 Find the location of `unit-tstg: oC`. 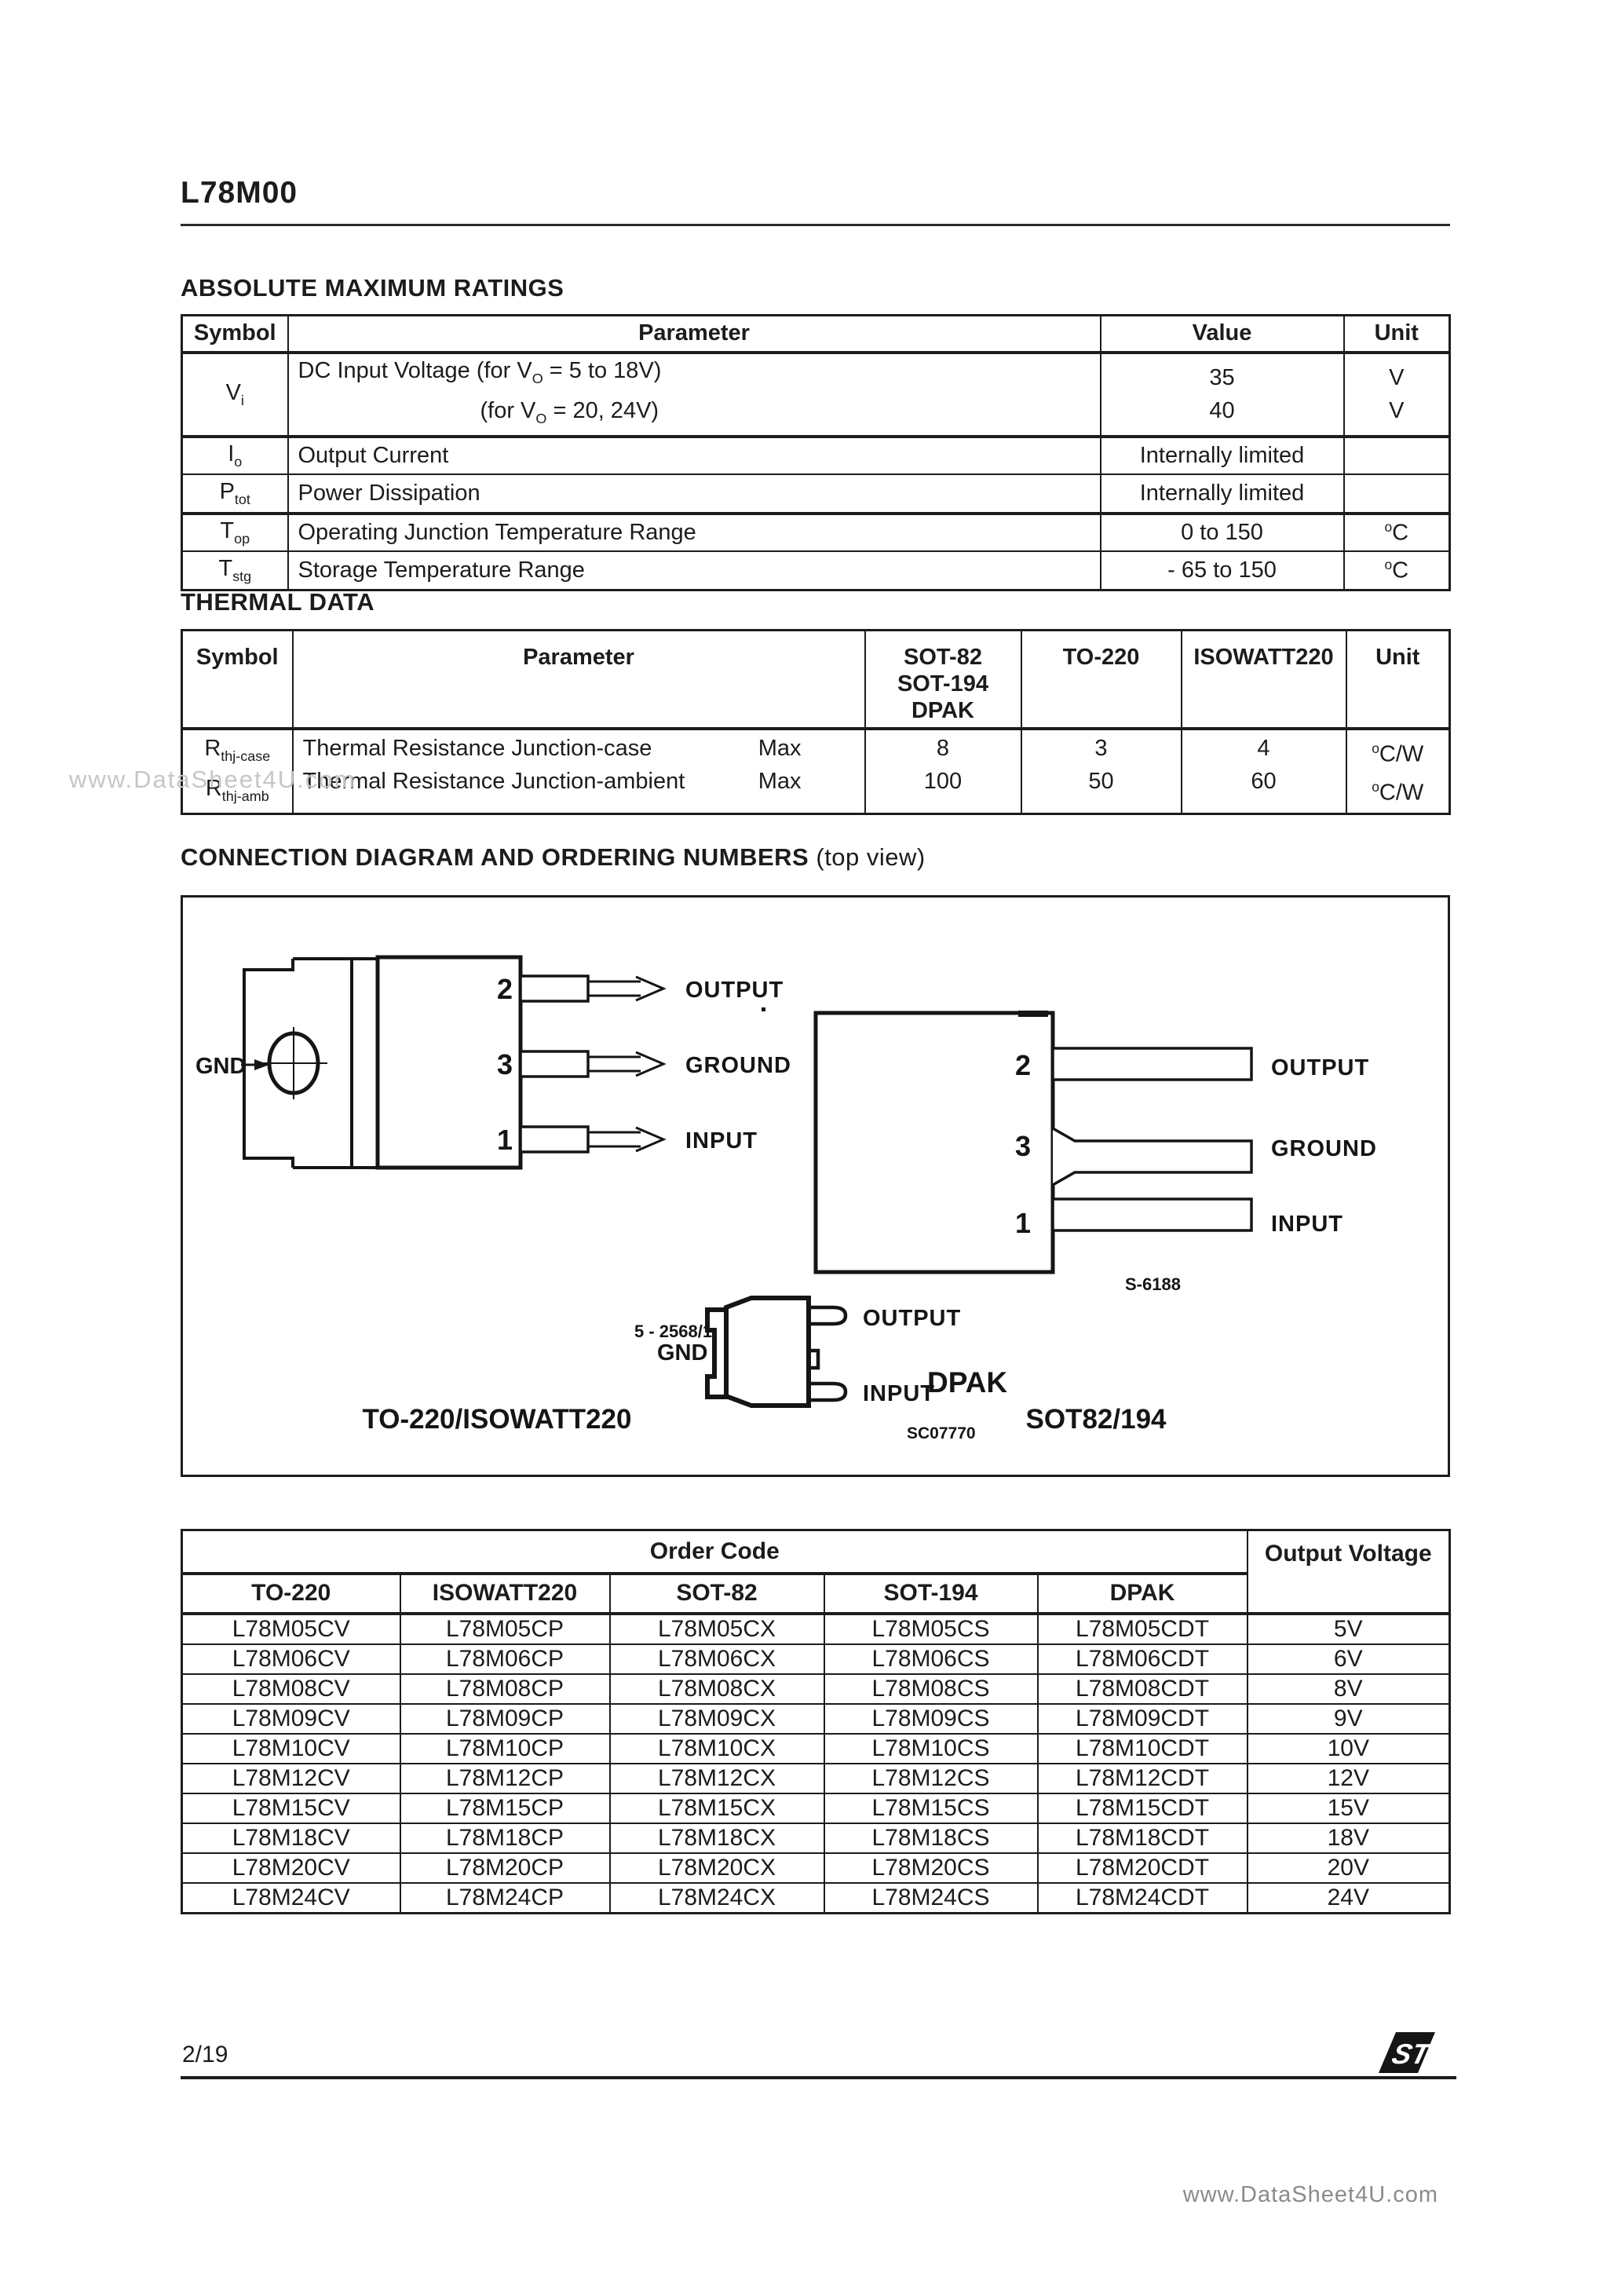

unit-tstg: oC is located at coordinates (1397, 571).